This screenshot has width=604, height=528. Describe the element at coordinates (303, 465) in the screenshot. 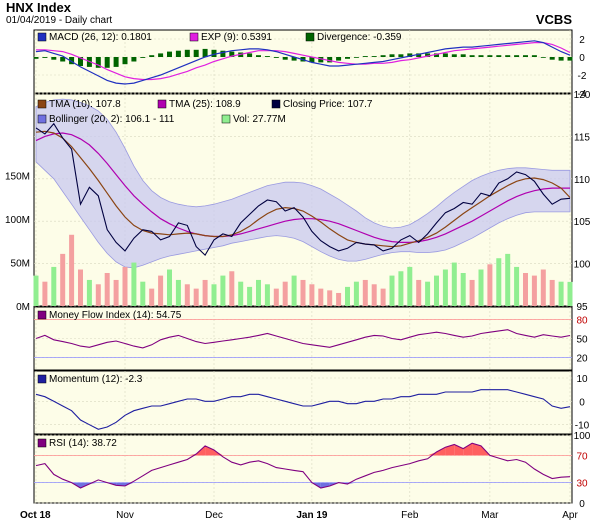

I see `rsi-line` at that location.